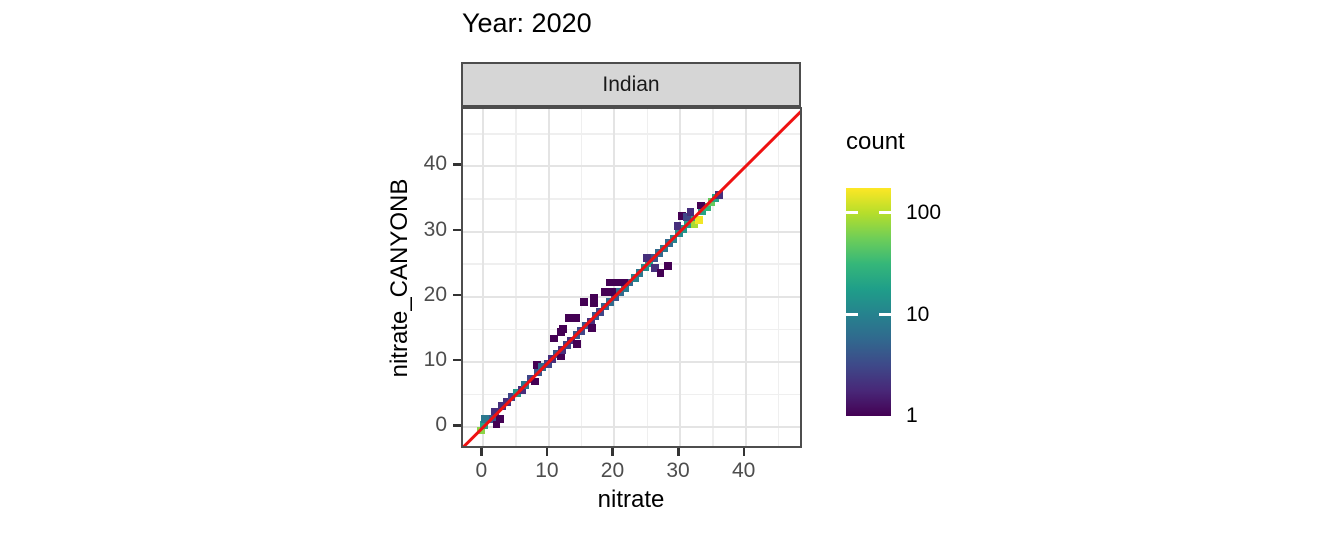 Image resolution: width=1344 pixels, height=537 pixels. What do you see at coordinates (743, 470) in the screenshot?
I see `x-axis-tick-label: 40` at bounding box center [743, 470].